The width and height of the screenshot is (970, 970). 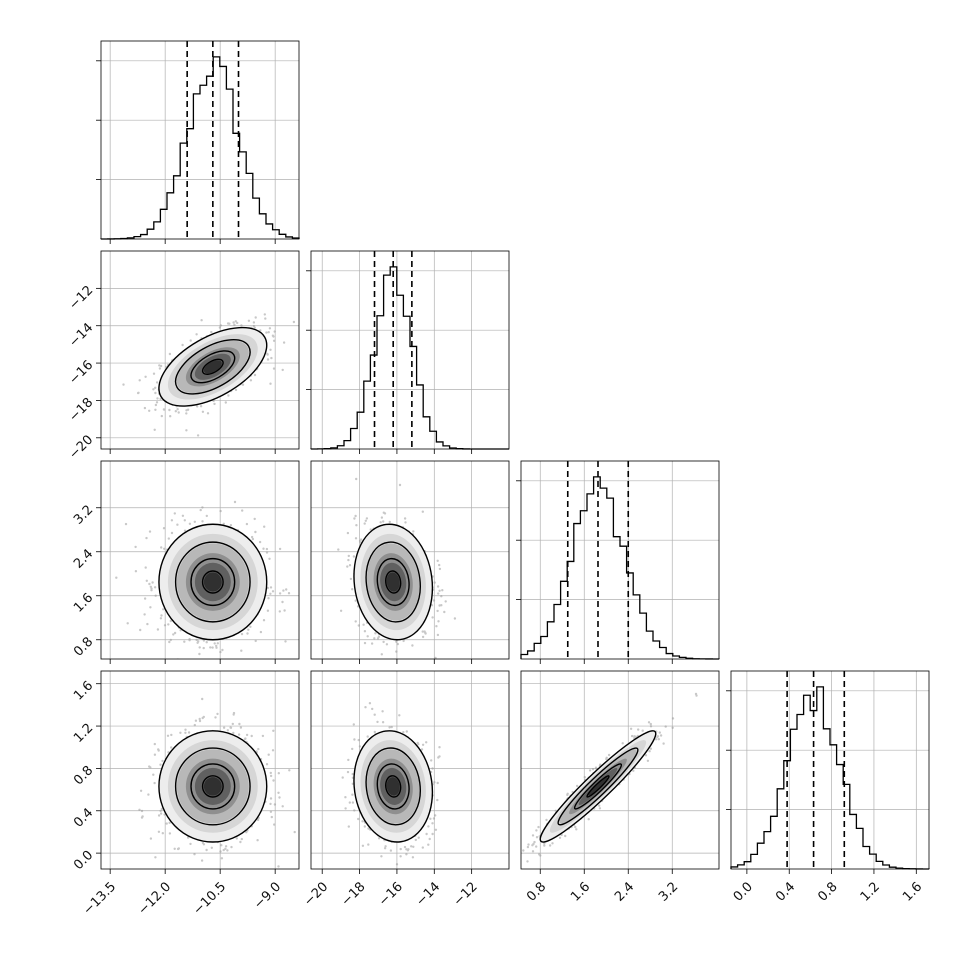 What do you see at coordinates (743, 891) in the screenshot?
I see `x-tick-label: 0.0` at bounding box center [743, 891].